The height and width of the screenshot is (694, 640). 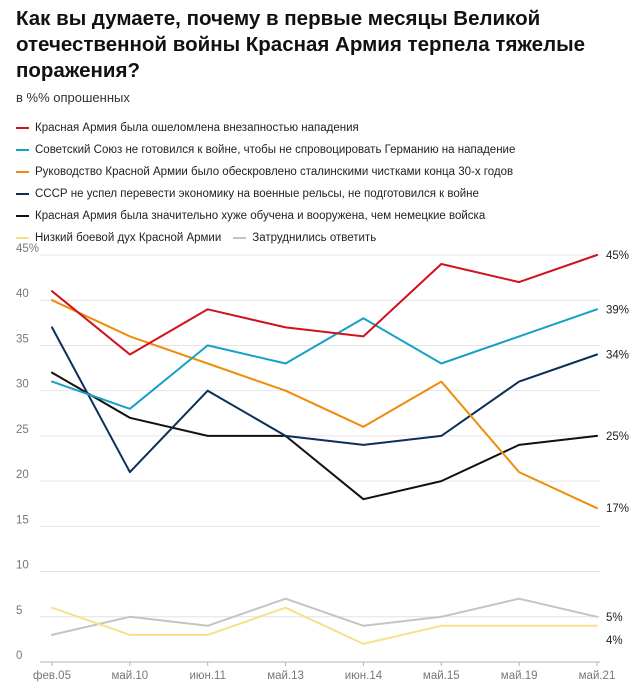 I want to click on legend-item: Низкий боевой дух Красной Армии, so click(x=118, y=238).